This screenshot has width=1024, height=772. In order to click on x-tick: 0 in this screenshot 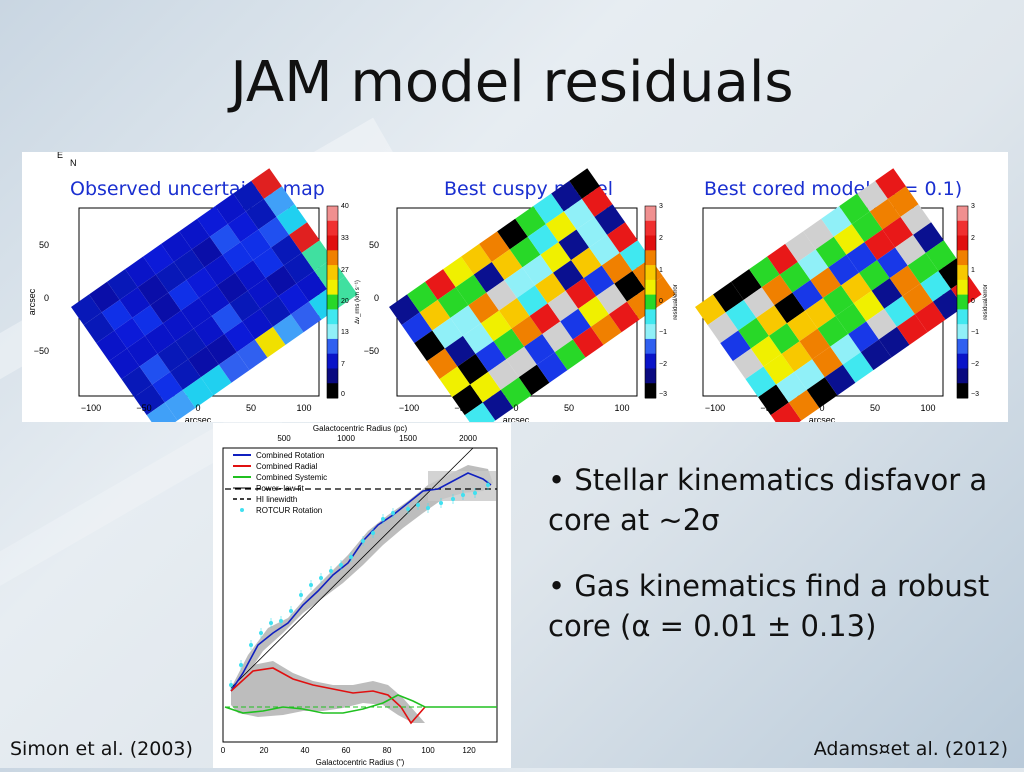, I will do `click(515, 408)`.